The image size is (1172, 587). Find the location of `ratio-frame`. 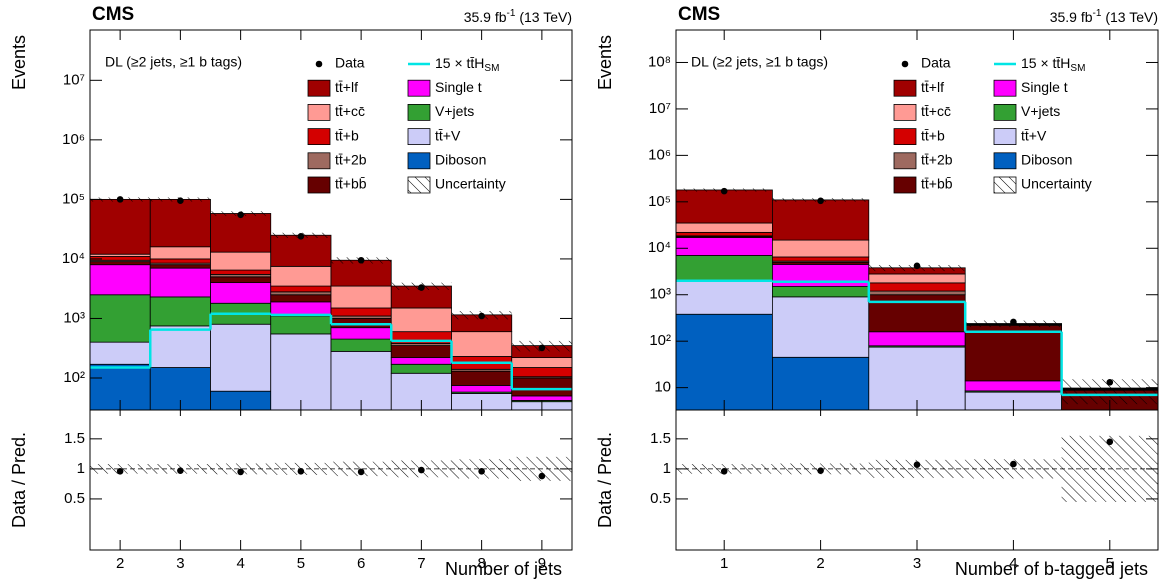

ratio-frame is located at coordinates (331, 480).